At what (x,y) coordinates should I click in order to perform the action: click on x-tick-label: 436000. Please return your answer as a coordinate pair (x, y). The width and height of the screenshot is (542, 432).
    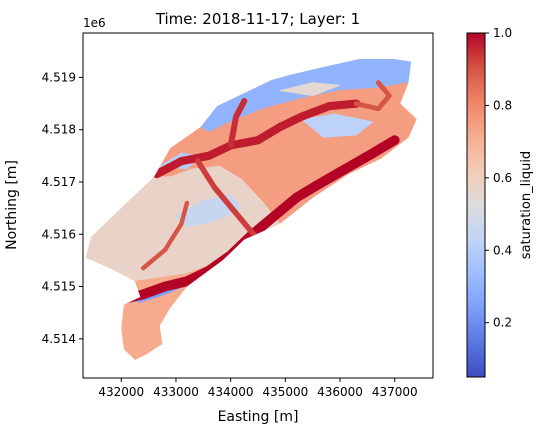
    Looking at the image, I should click on (340, 392).